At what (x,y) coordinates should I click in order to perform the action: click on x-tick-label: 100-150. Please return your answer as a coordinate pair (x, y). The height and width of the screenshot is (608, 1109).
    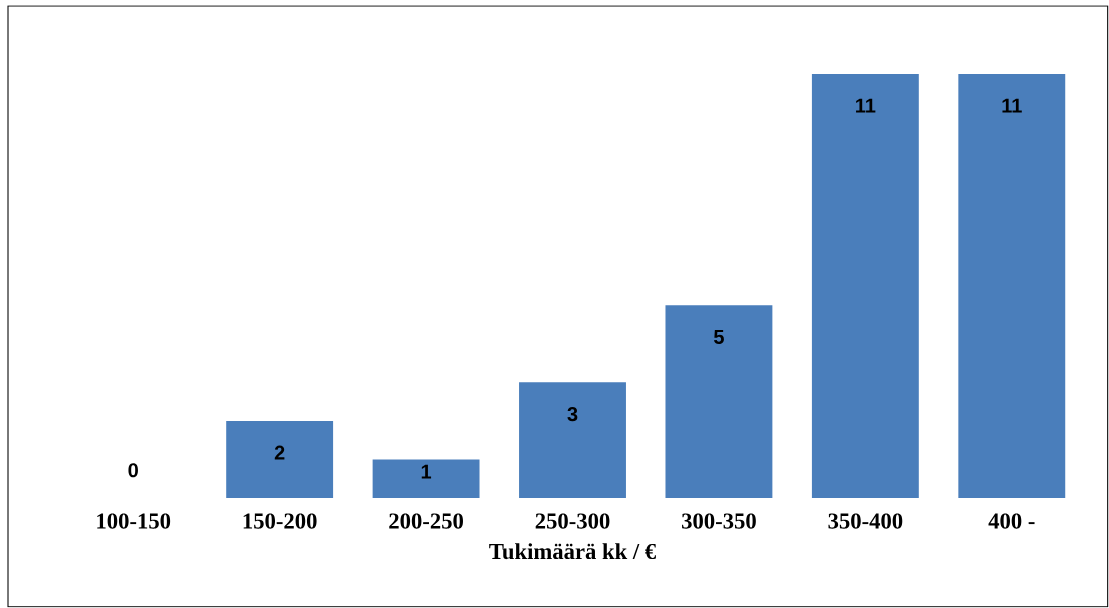
    Looking at the image, I should click on (134, 521).